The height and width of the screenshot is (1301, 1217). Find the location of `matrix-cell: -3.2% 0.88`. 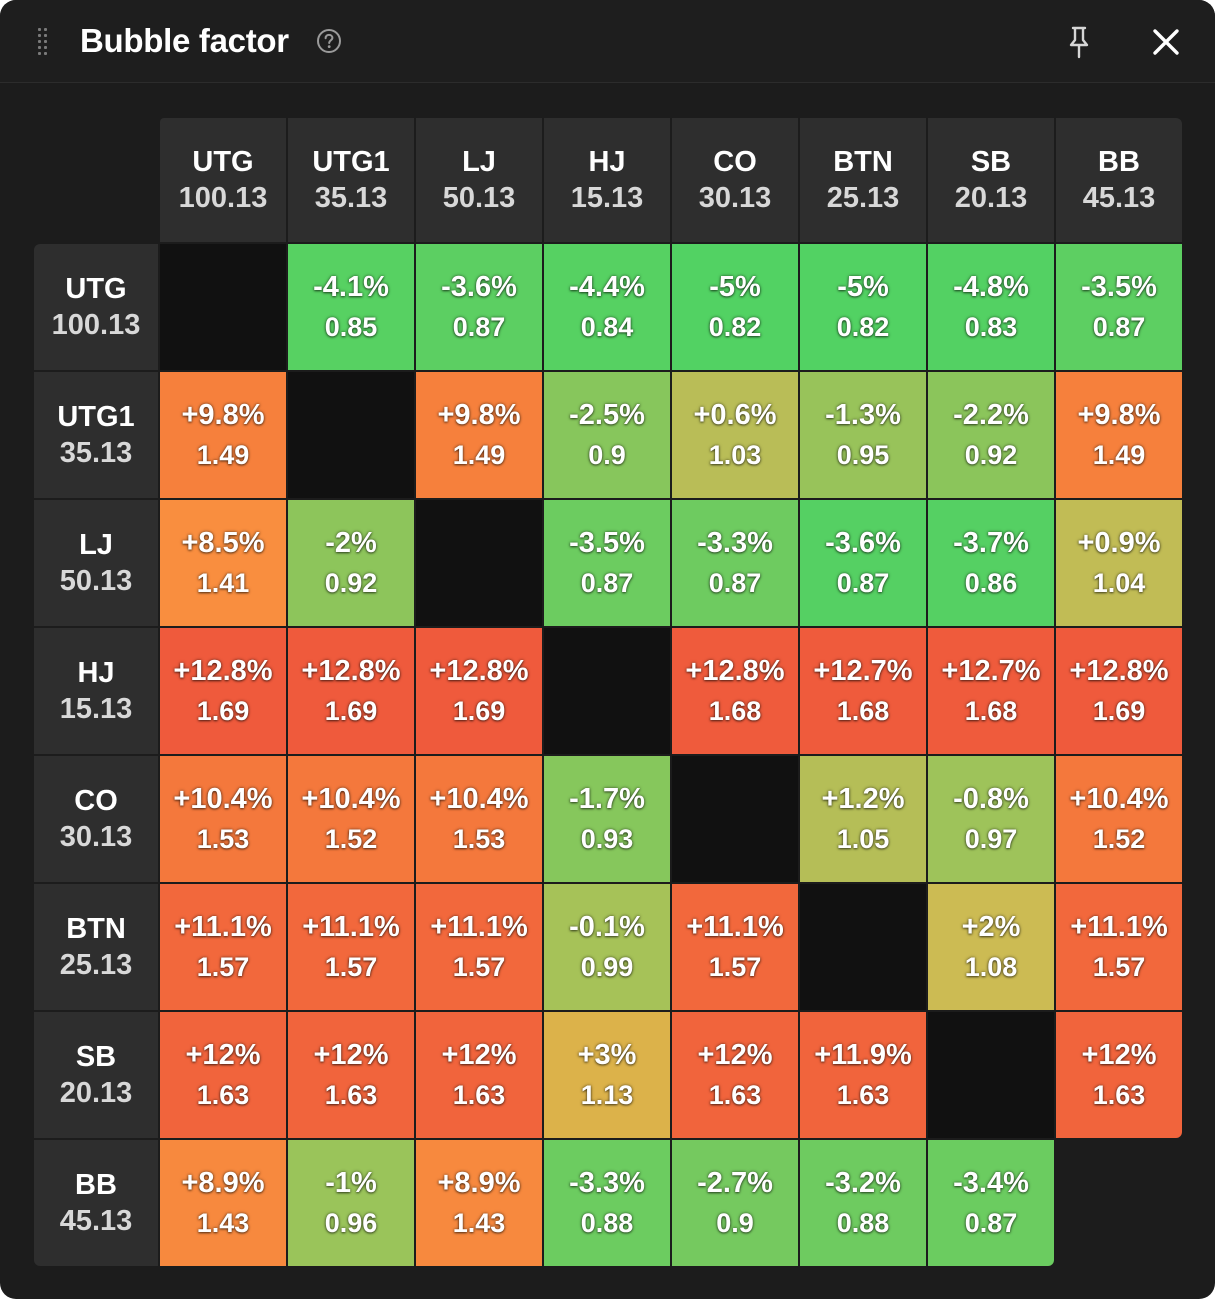

matrix-cell: -3.2% 0.88 is located at coordinates (863, 1203).